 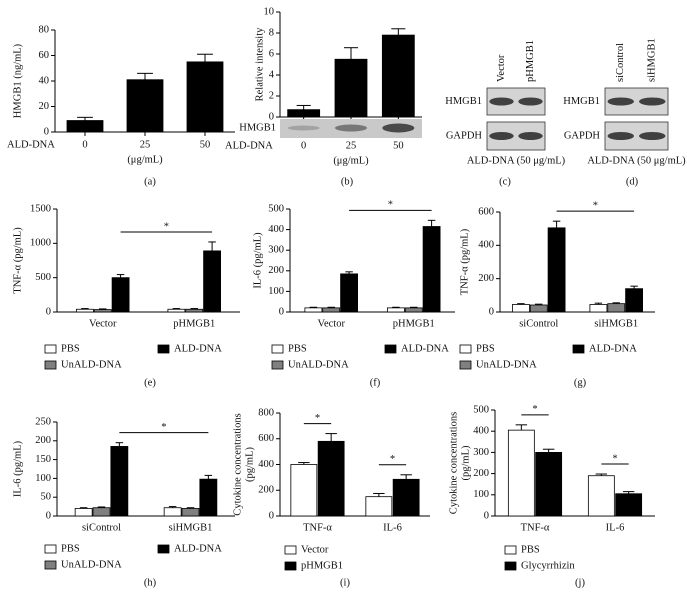 I want to click on y-tick-label: 150, so click(x=43, y=459).